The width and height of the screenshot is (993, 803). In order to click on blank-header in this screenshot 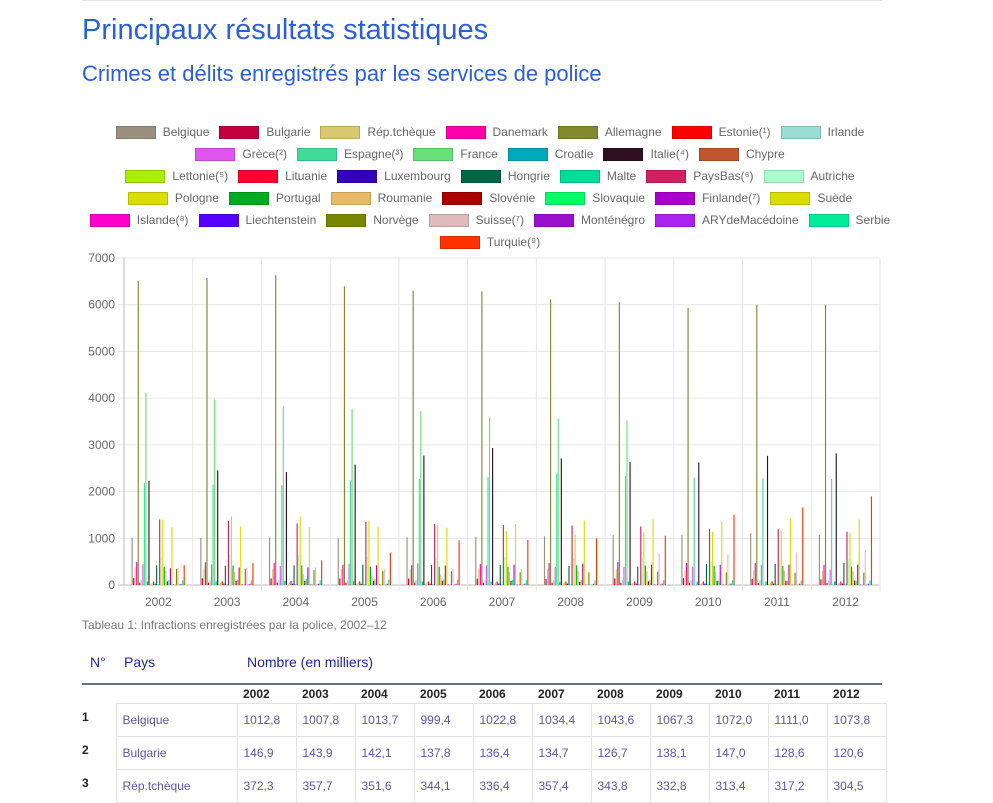, I will do `click(99, 694)`.